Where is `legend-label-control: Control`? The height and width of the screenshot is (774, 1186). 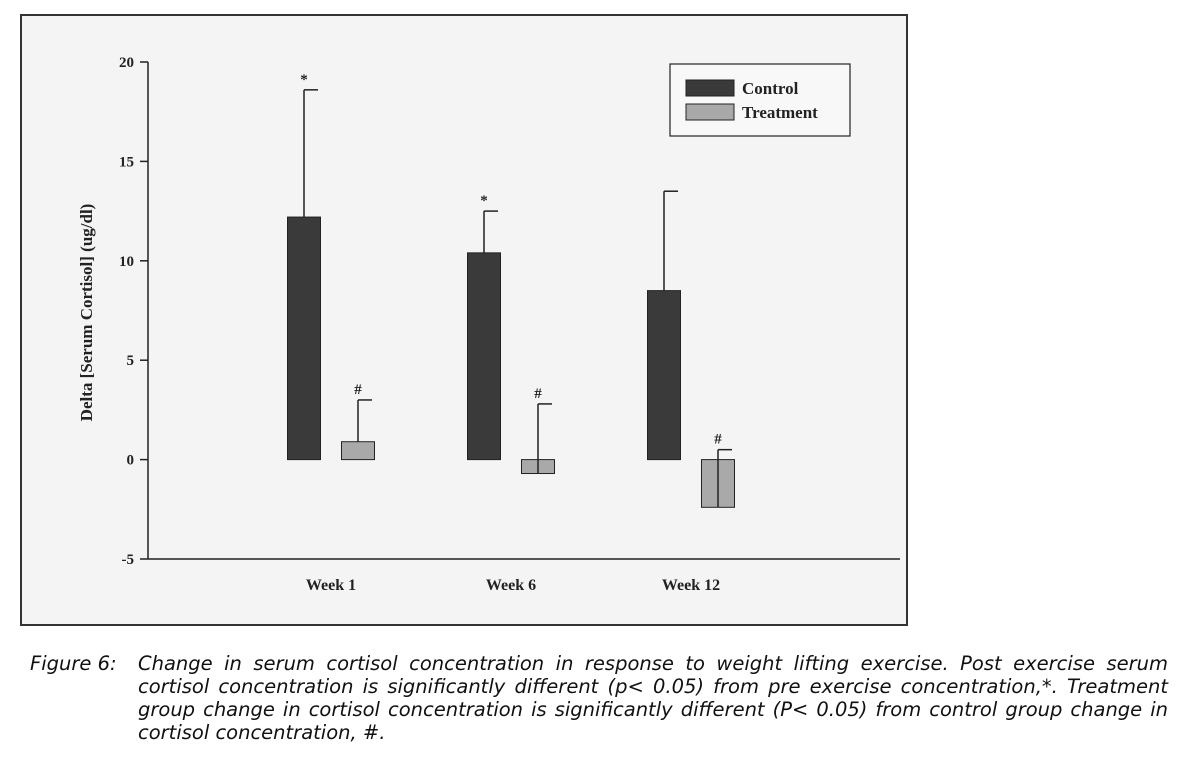 legend-label-control: Control is located at coordinates (770, 88).